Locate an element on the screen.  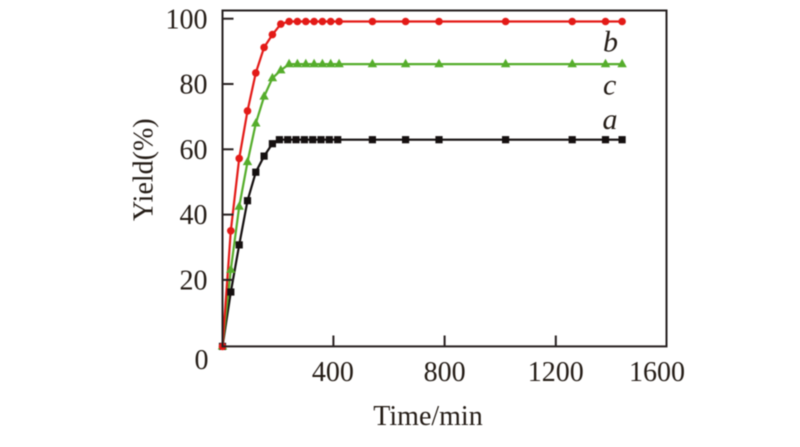
svg-text: 800 is located at coordinates (445, 372).